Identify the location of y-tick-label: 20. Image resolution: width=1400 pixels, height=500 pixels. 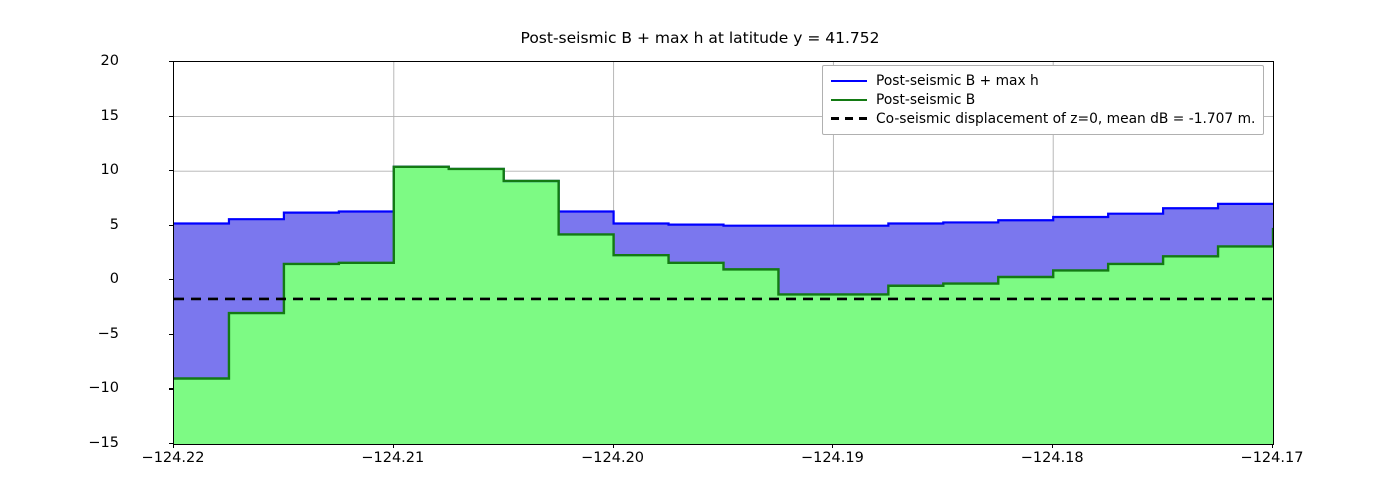
(109, 61).